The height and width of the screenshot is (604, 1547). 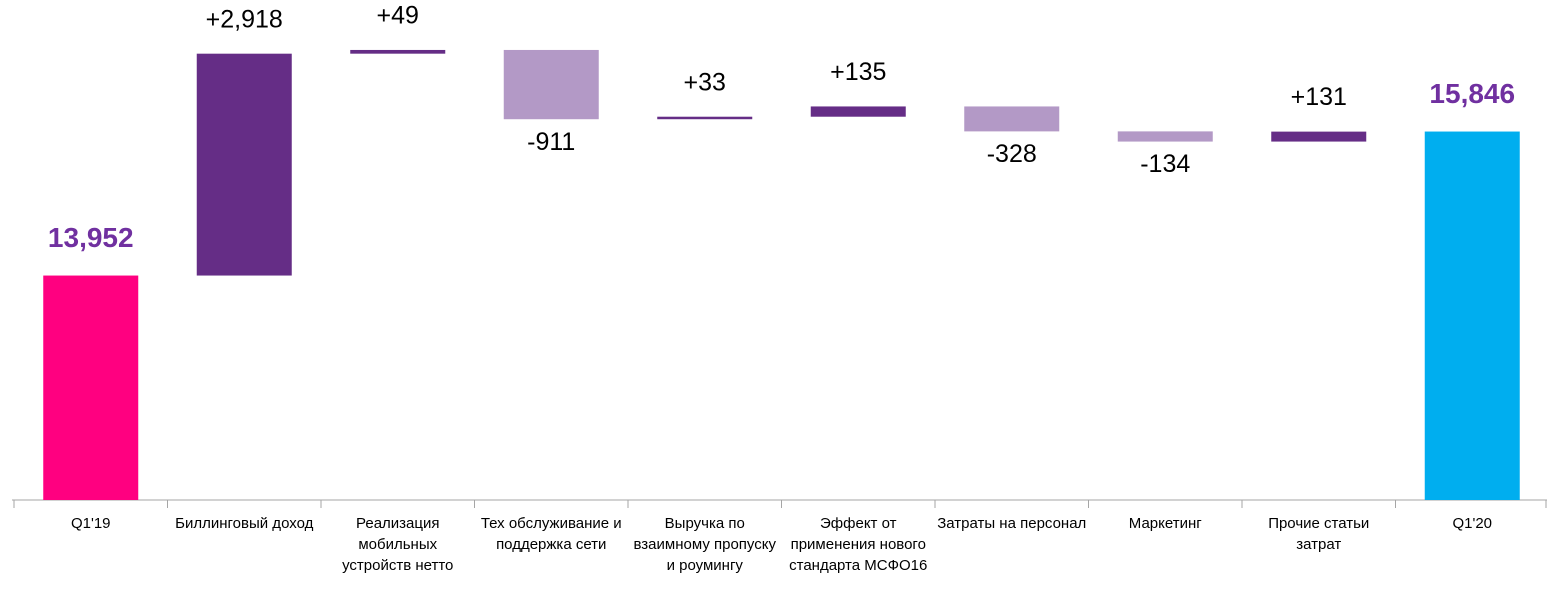 I want to click on x-tick-label: Прочие статьи затрат, so click(x=1319, y=534).